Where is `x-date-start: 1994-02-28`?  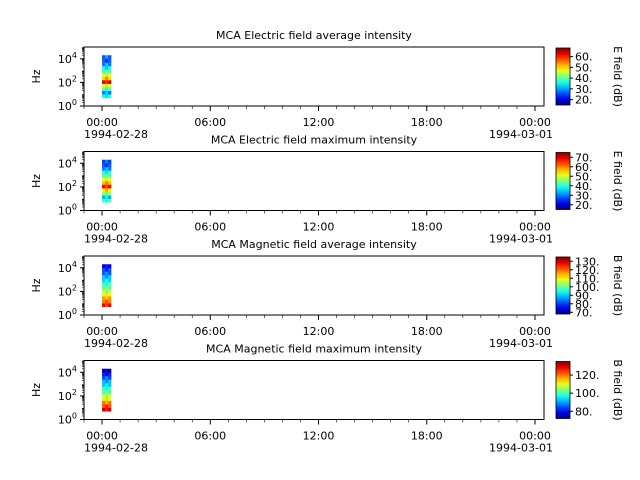 x-date-start: 1994-02-28 is located at coordinates (116, 239).